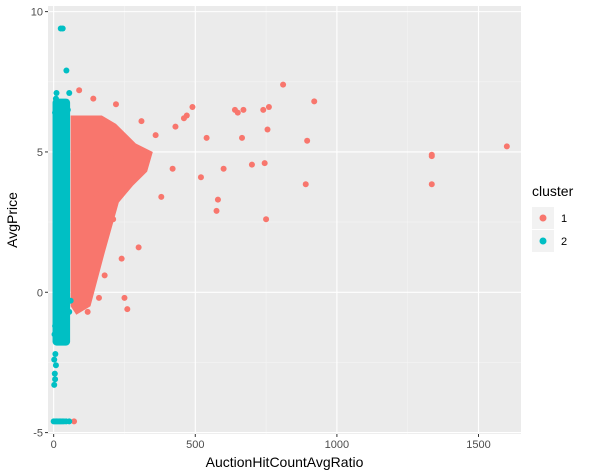 This screenshot has height=475, width=600. I want to click on legend: cluster 1 2, so click(553, 217).